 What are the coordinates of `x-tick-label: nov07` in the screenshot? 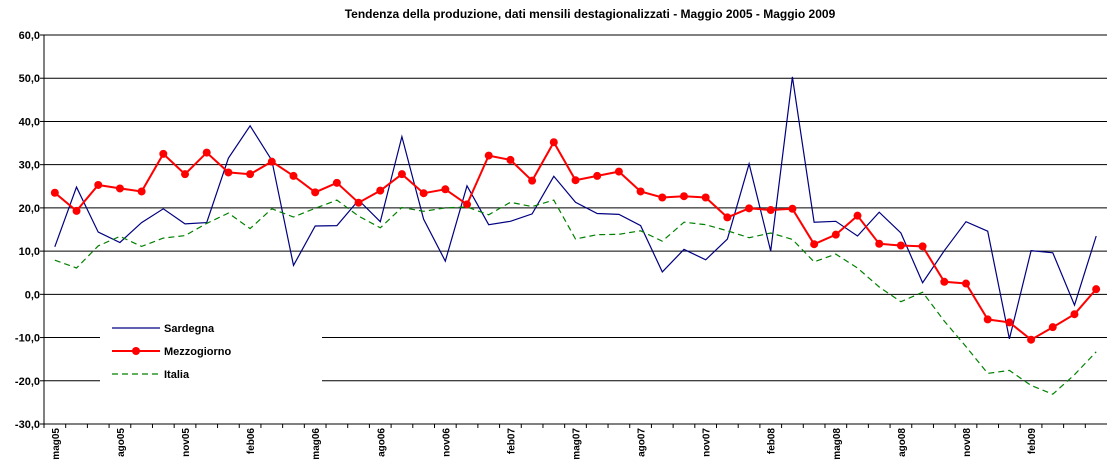 It's located at (707, 442).